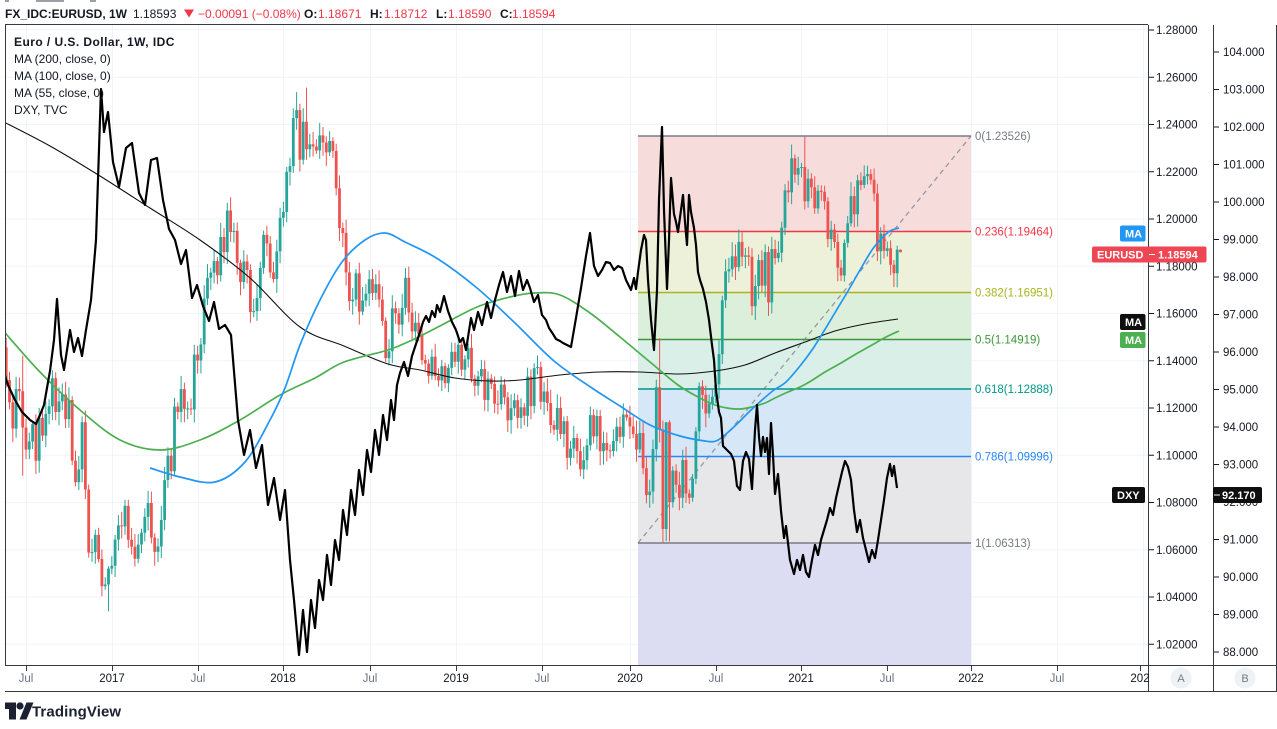  Describe the element at coordinates (76, 712) in the screenshot. I see `svg-text: TradingView` at that location.